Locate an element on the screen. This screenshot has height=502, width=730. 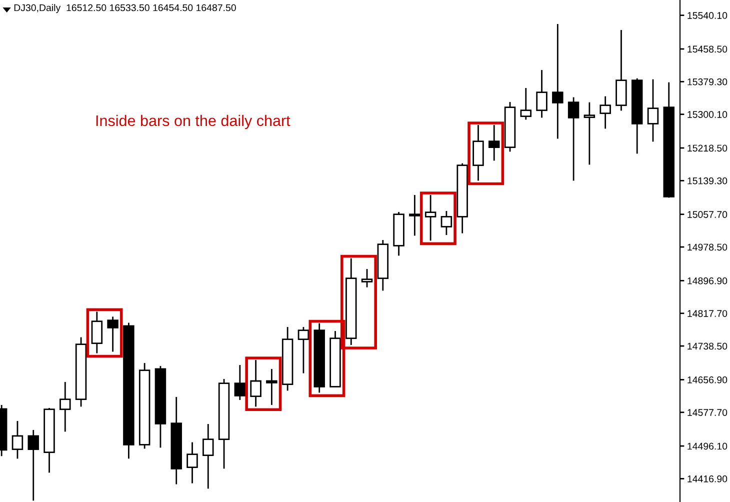
y-tick-label: 15218.50 is located at coordinates (708, 148).